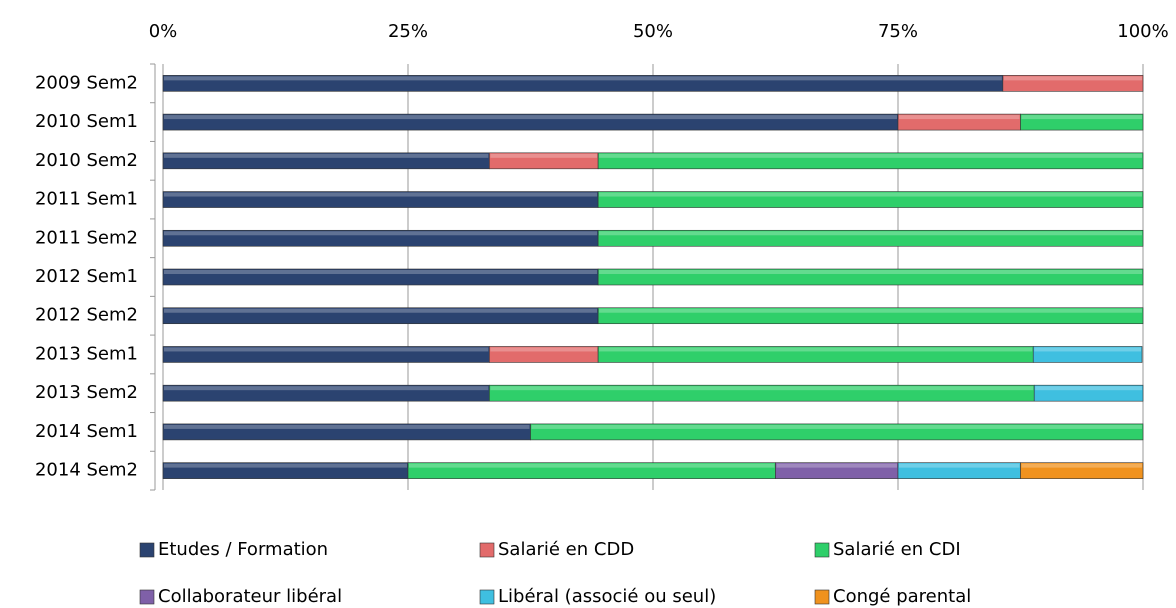 Image resolution: width=1176 pixels, height=608 pixels. What do you see at coordinates (86, 121) in the screenshot?
I see `y-tick-label: 2010 Sem1` at bounding box center [86, 121].